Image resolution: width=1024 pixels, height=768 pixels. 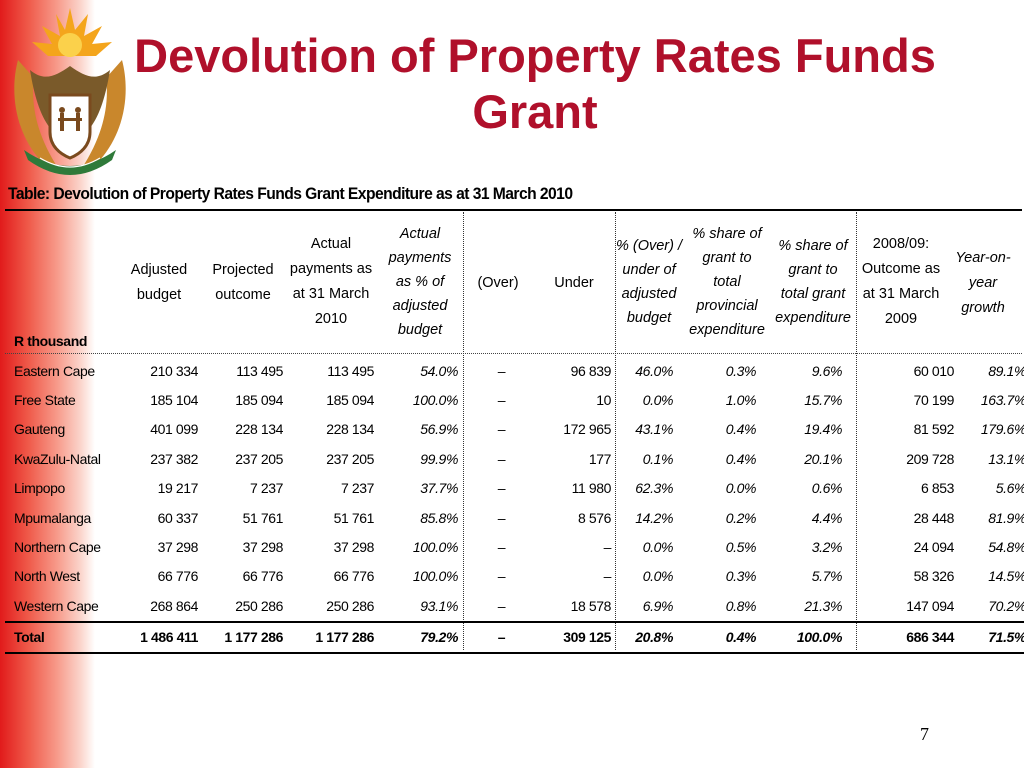 I want to click on cell-over-under-pct: 62.3%, so click(x=654, y=488).